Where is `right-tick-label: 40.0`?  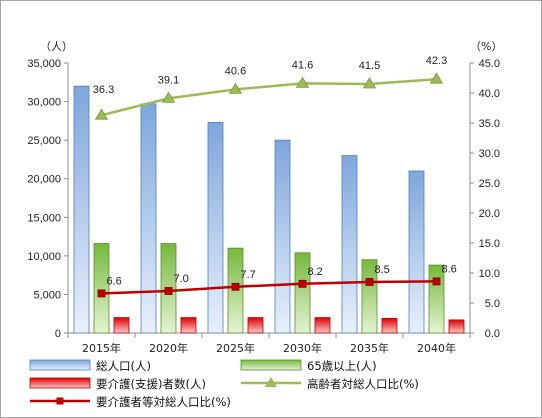
right-tick-label: 40.0 is located at coordinates (489, 94).